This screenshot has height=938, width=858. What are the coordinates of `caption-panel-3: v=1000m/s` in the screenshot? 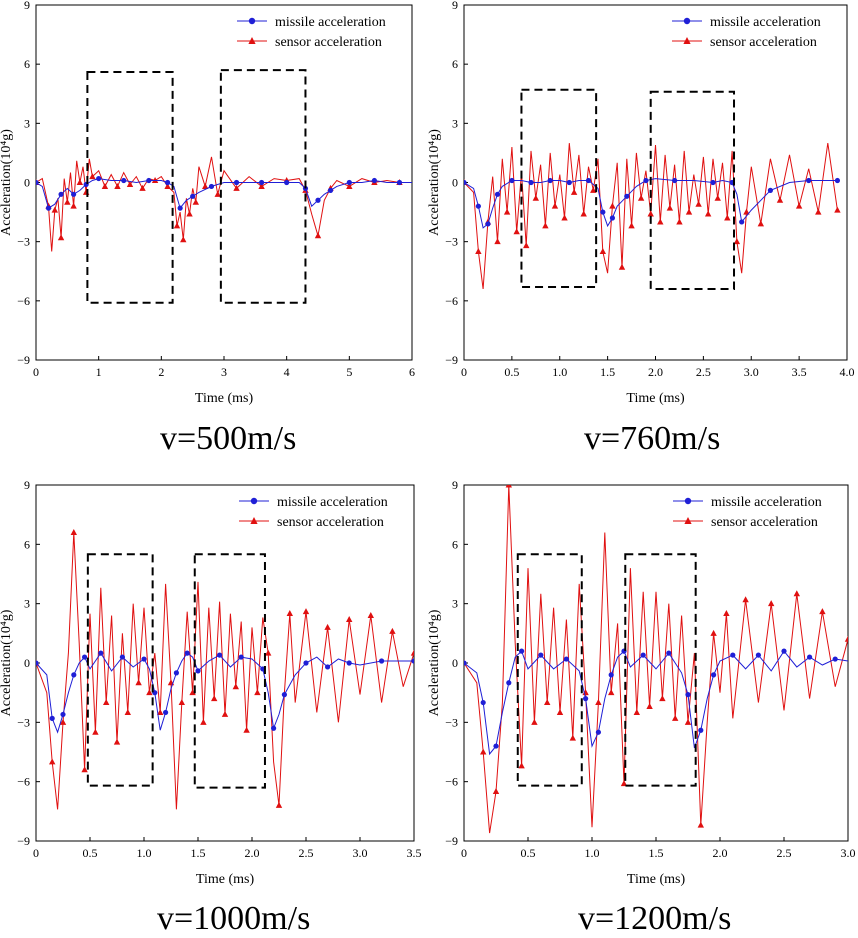 It's located at (234, 918).